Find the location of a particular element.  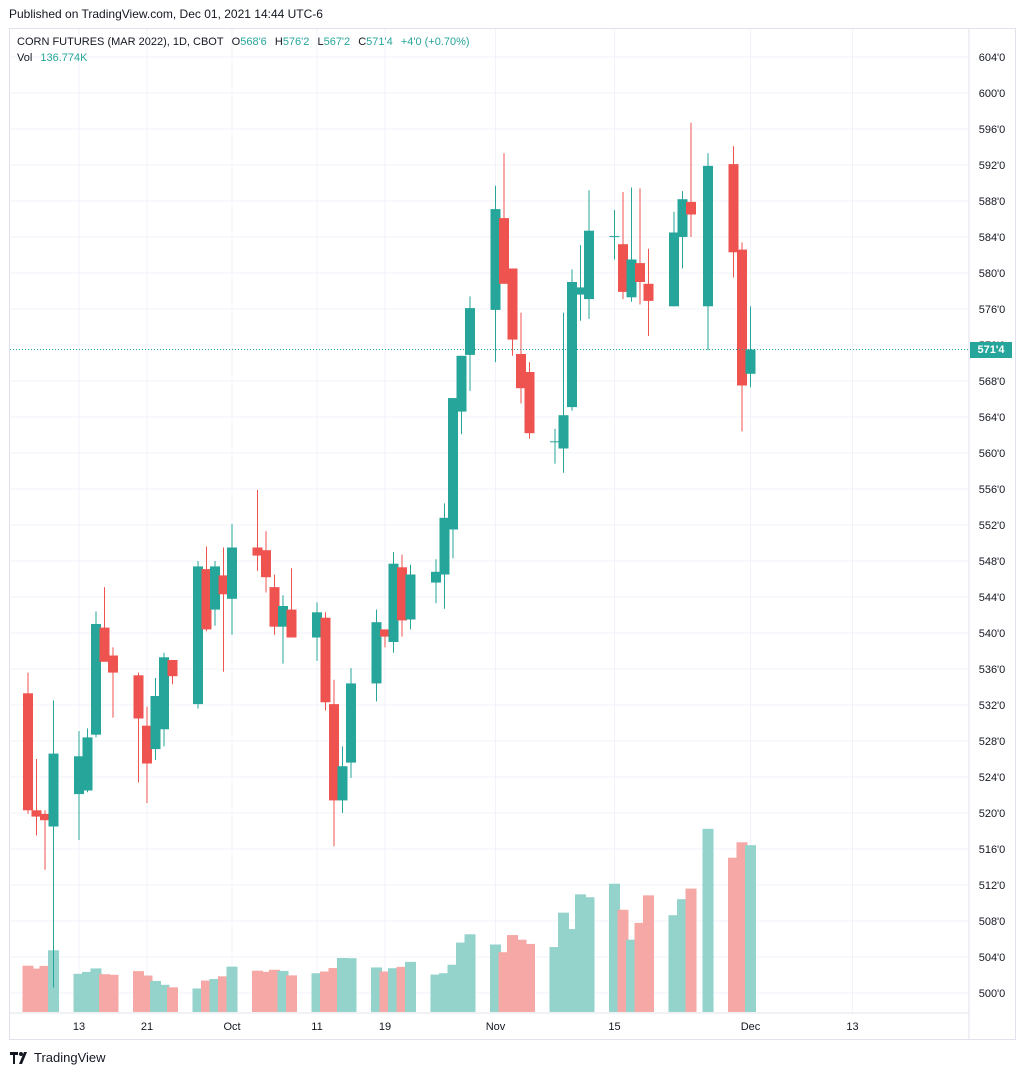

y-tick-label: 564'0 is located at coordinates (992, 418).